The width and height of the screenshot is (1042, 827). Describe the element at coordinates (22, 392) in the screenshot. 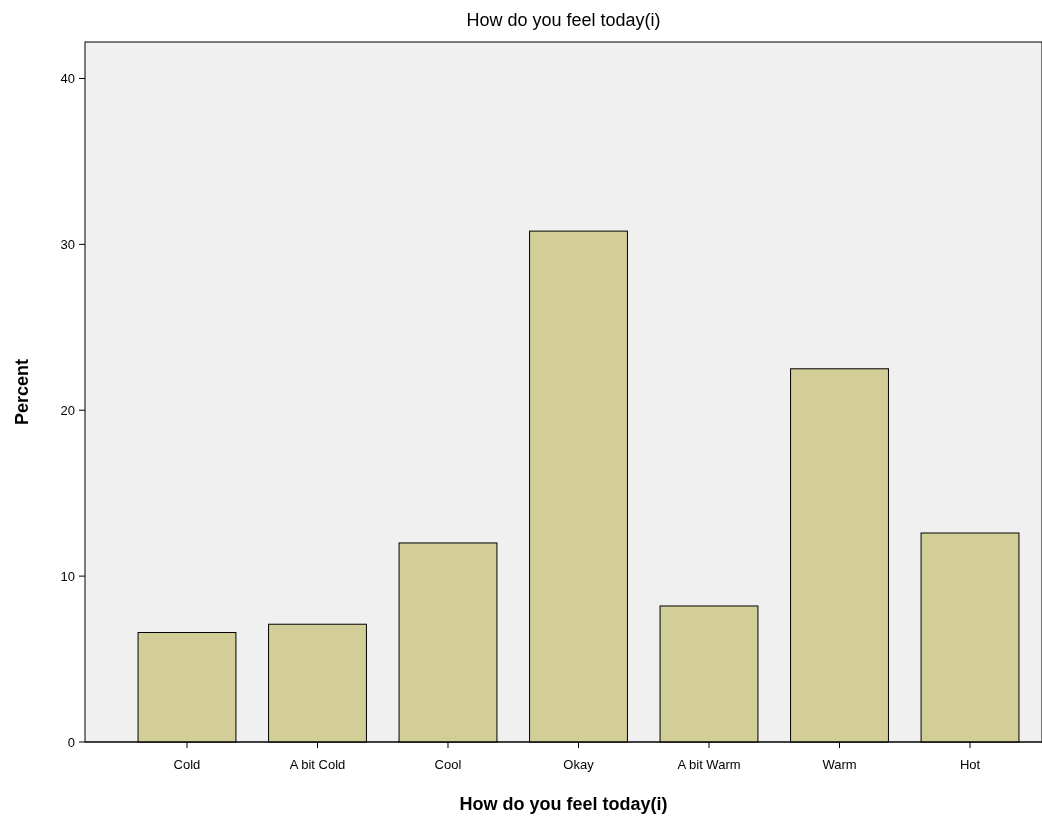

I see `y-axis-title: Percent` at that location.